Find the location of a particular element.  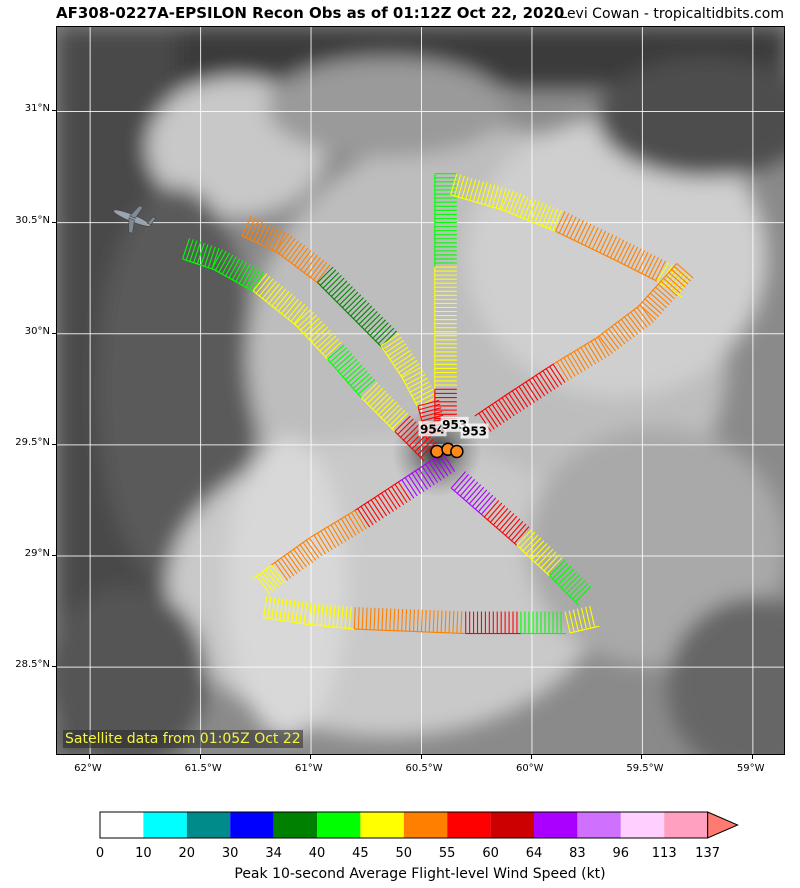

colorbar-tick-label: 30 is located at coordinates (230, 853).